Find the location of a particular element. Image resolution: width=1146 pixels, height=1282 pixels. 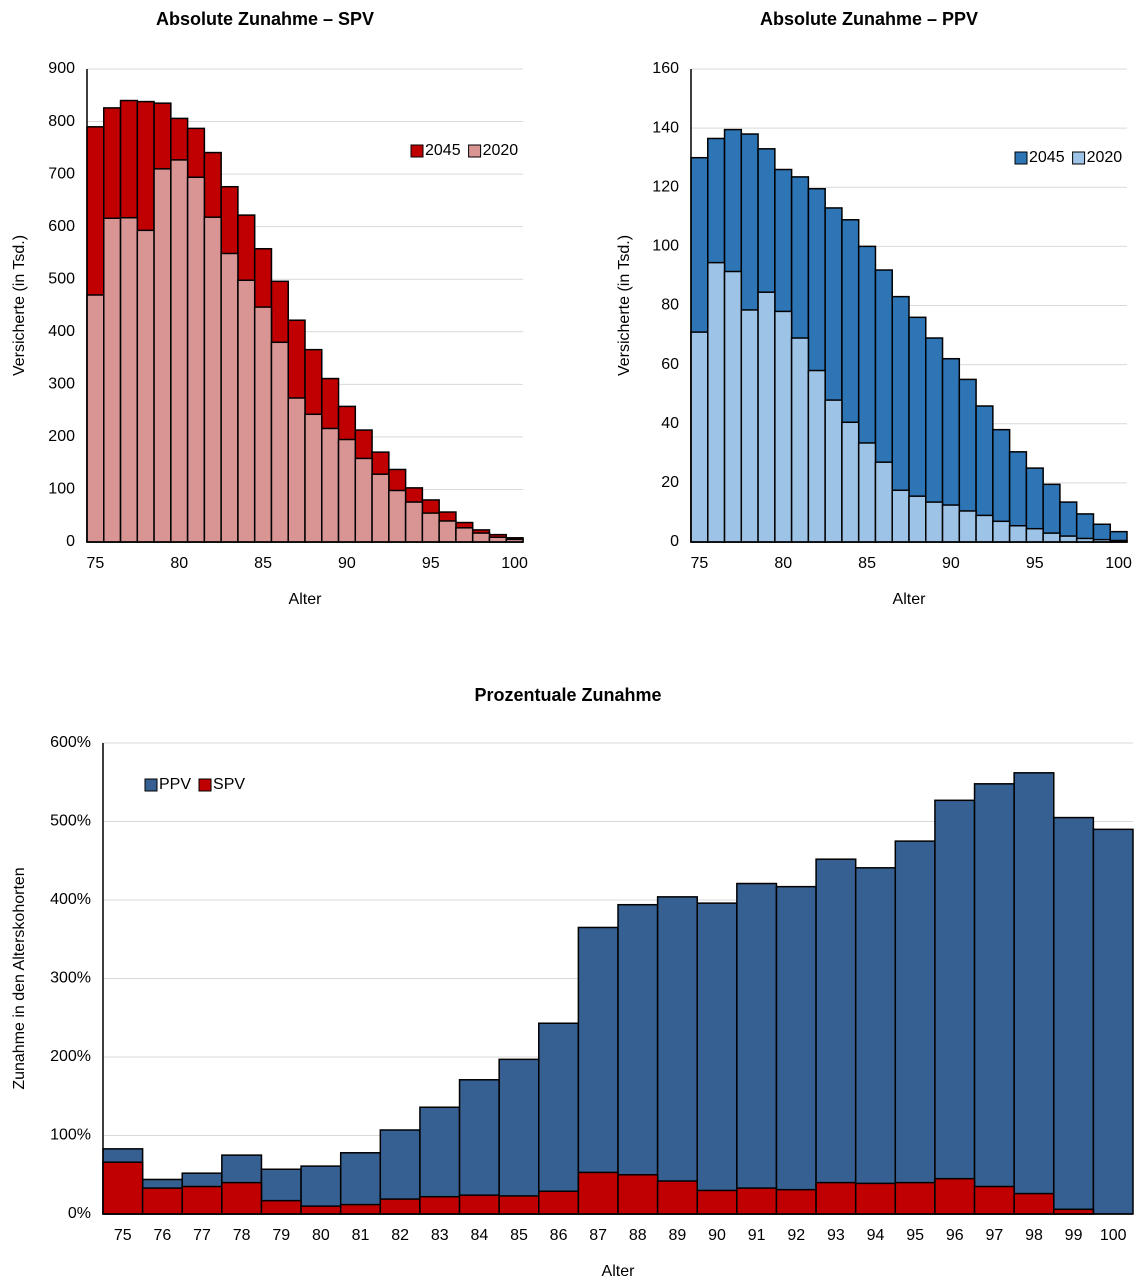

x-tick-label: 76 is located at coordinates (163, 1235).